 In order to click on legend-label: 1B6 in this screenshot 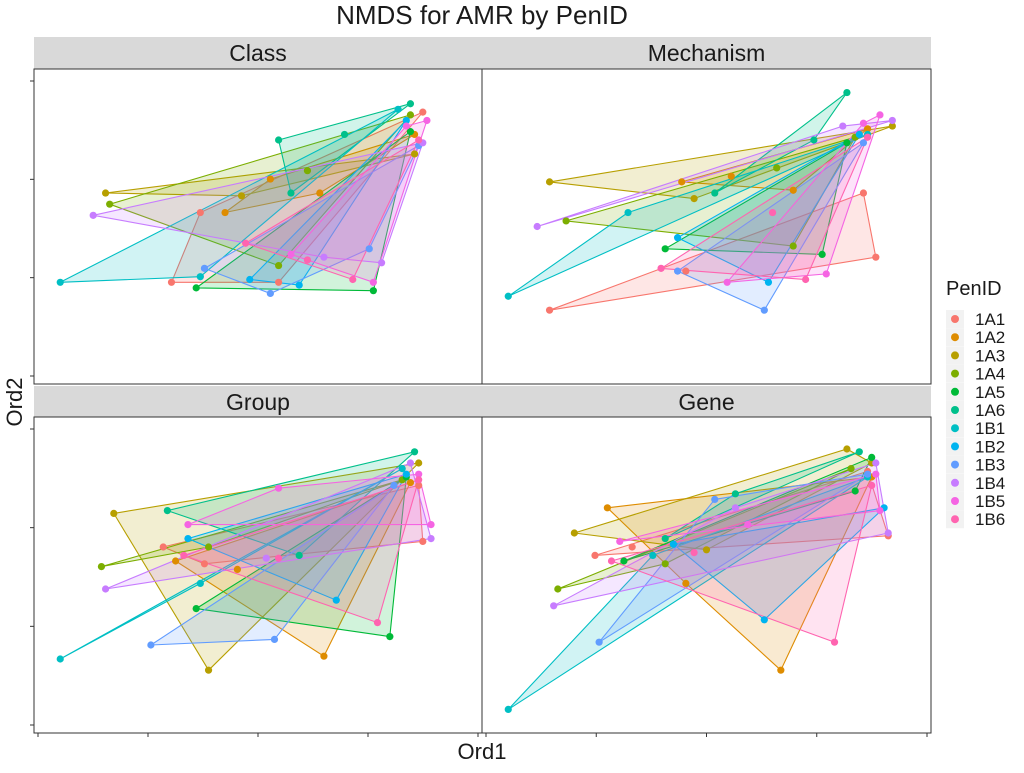, I will do `click(990, 519)`.